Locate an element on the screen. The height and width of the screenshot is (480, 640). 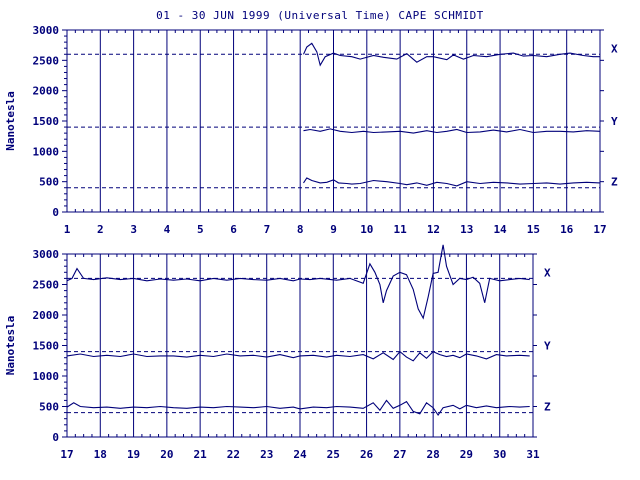
x-tick-label: 31 is located at coordinates (533, 454).